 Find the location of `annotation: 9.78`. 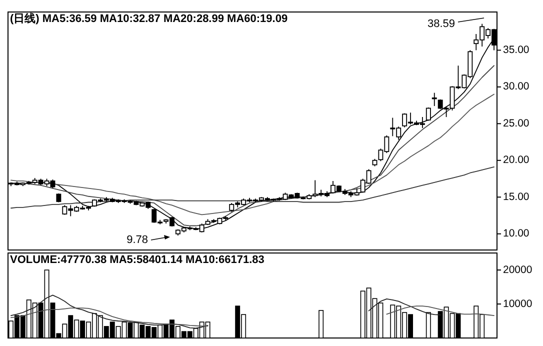

annotation: 9.78 is located at coordinates (137, 240).